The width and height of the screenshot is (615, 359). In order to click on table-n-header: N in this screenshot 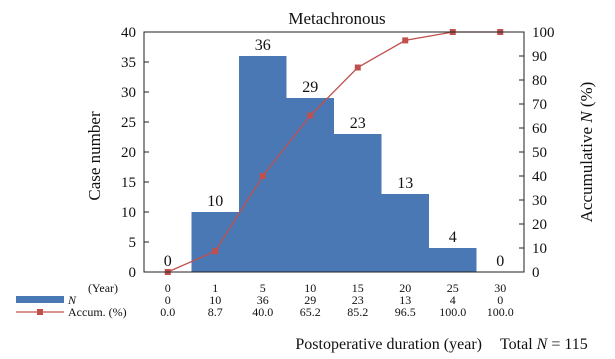, I will do `click(72, 300)`.